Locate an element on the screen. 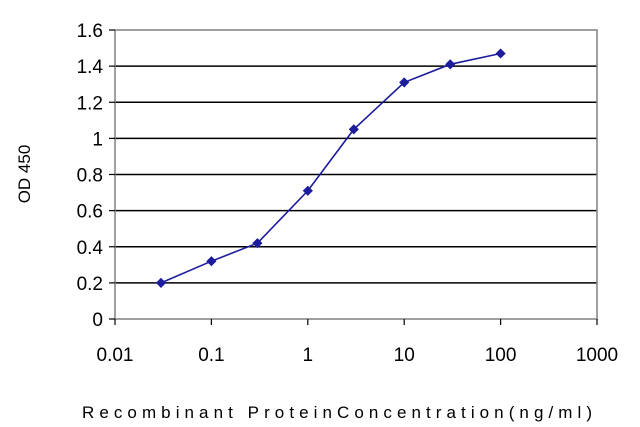  x-tick-label: 0.1 is located at coordinates (211, 355).